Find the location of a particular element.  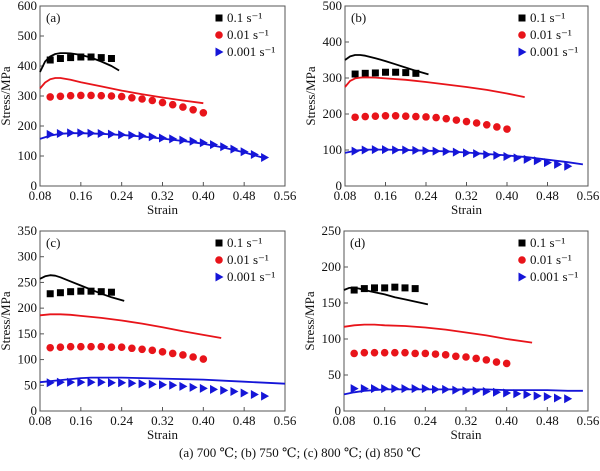

y-tick-label: 250 is located at coordinates (332, 230).